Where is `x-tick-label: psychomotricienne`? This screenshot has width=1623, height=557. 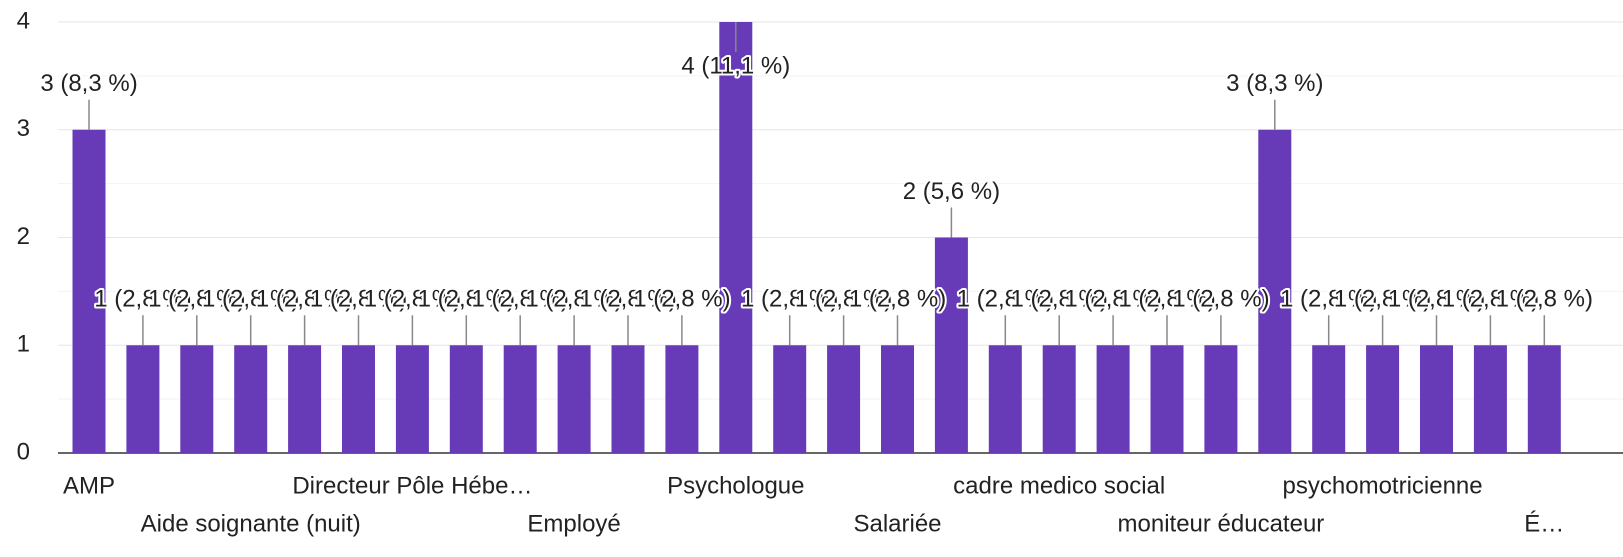
x-tick-label: psychomotricienne is located at coordinates (1383, 485).